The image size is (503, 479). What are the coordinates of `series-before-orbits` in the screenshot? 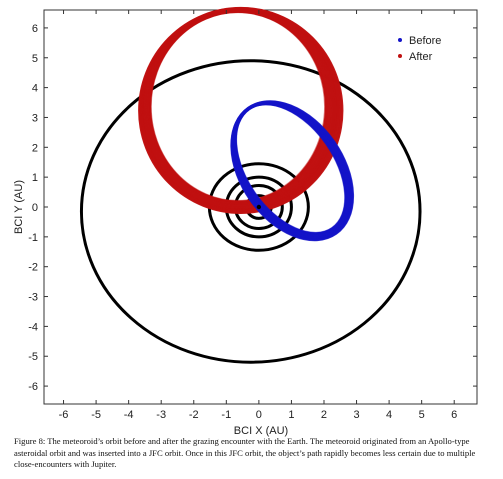 It's located at (292, 171).